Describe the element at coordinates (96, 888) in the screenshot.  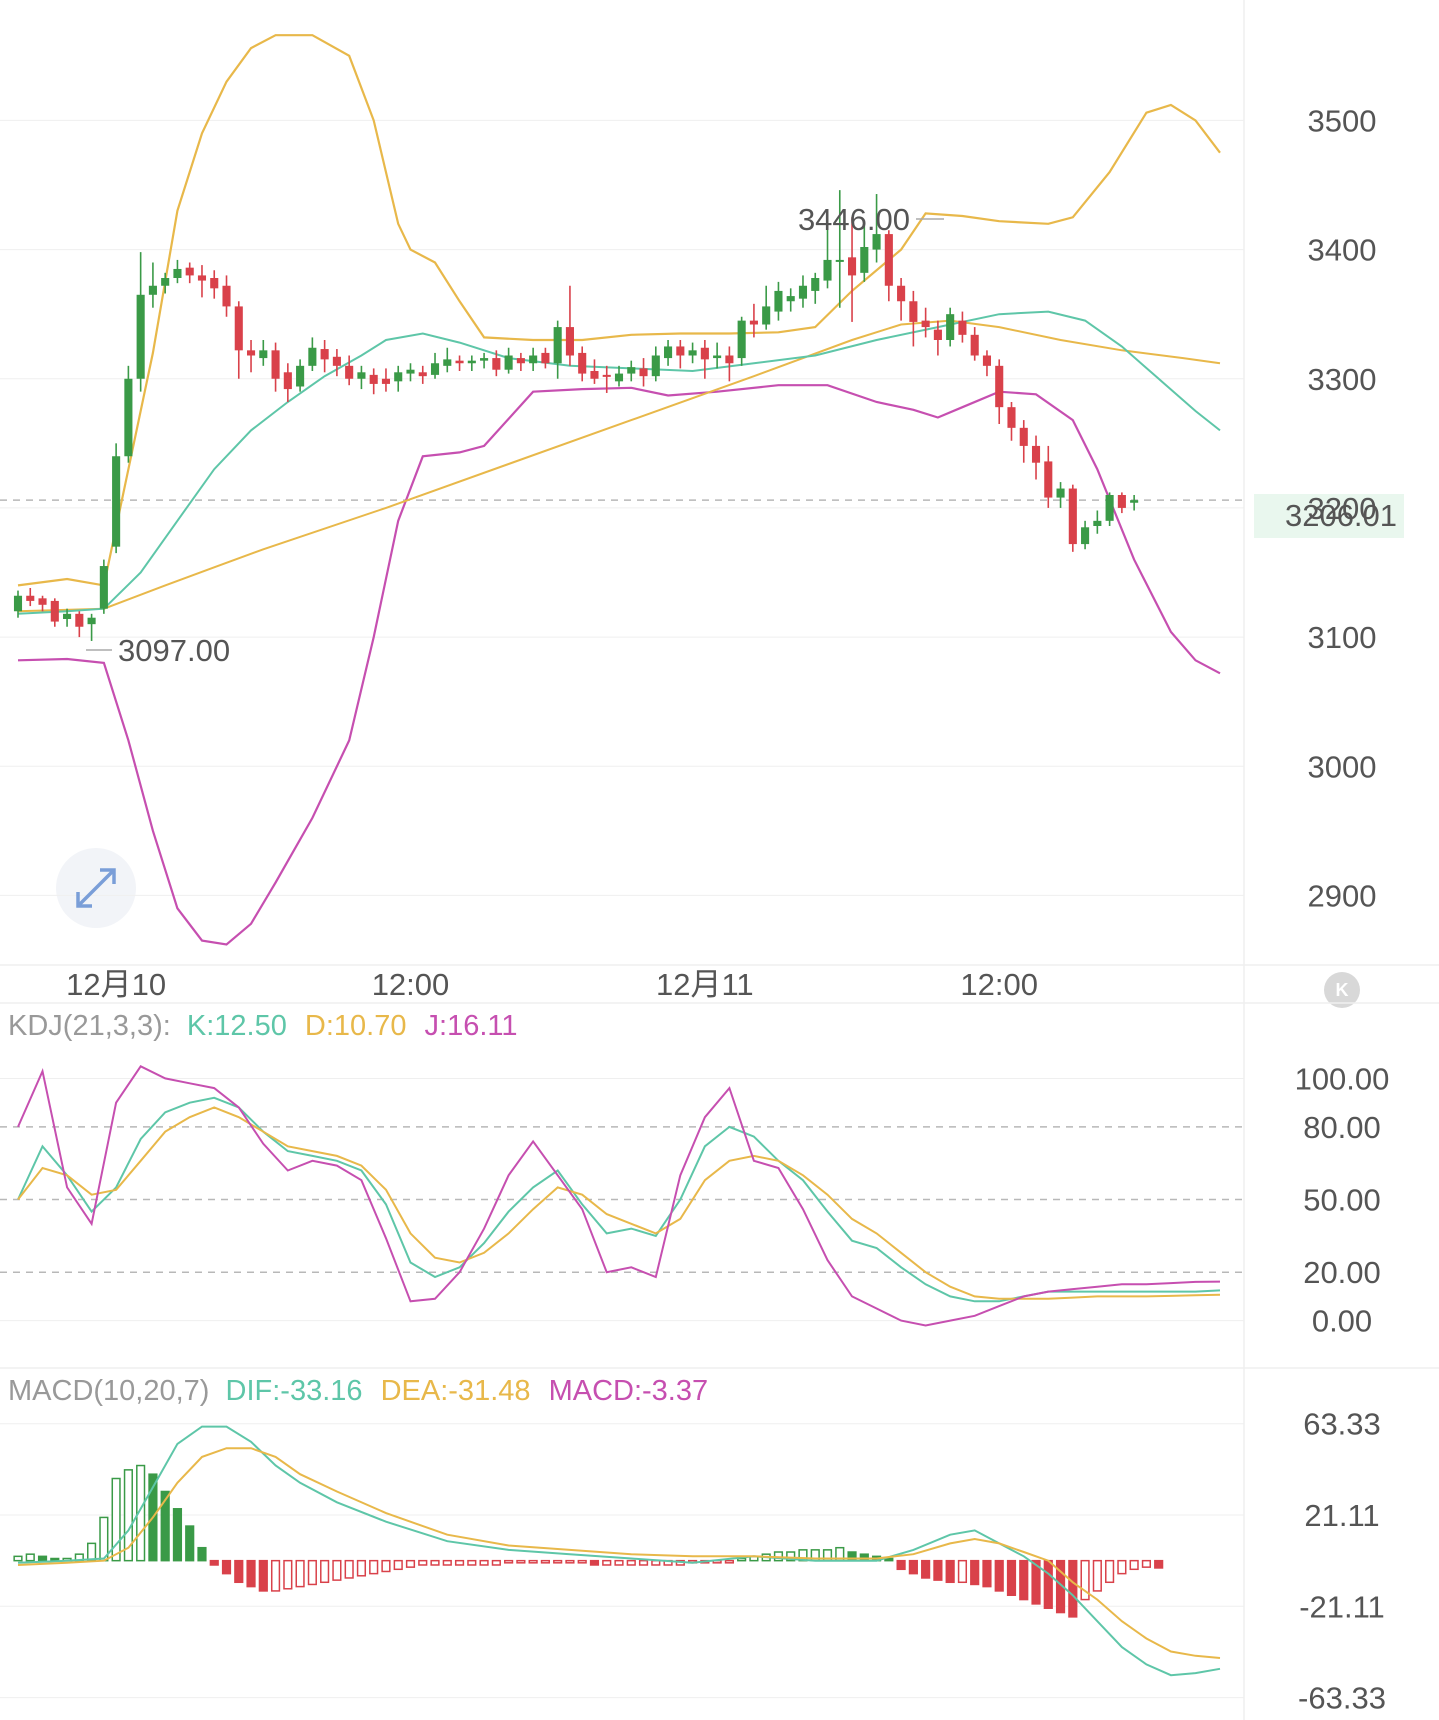
I see `expand-icon` at that location.